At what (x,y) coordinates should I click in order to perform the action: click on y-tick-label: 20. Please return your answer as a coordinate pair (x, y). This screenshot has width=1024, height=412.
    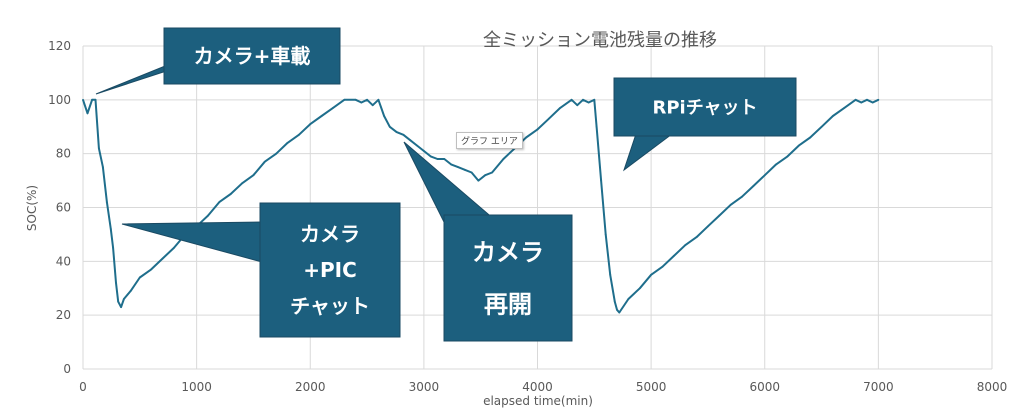
    Looking at the image, I should click on (63, 315).